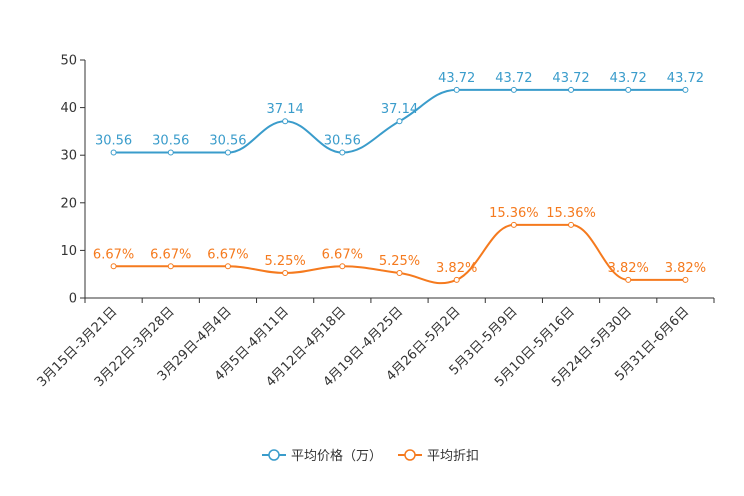  I want to click on y-tick-label: 0, so click(73, 299).